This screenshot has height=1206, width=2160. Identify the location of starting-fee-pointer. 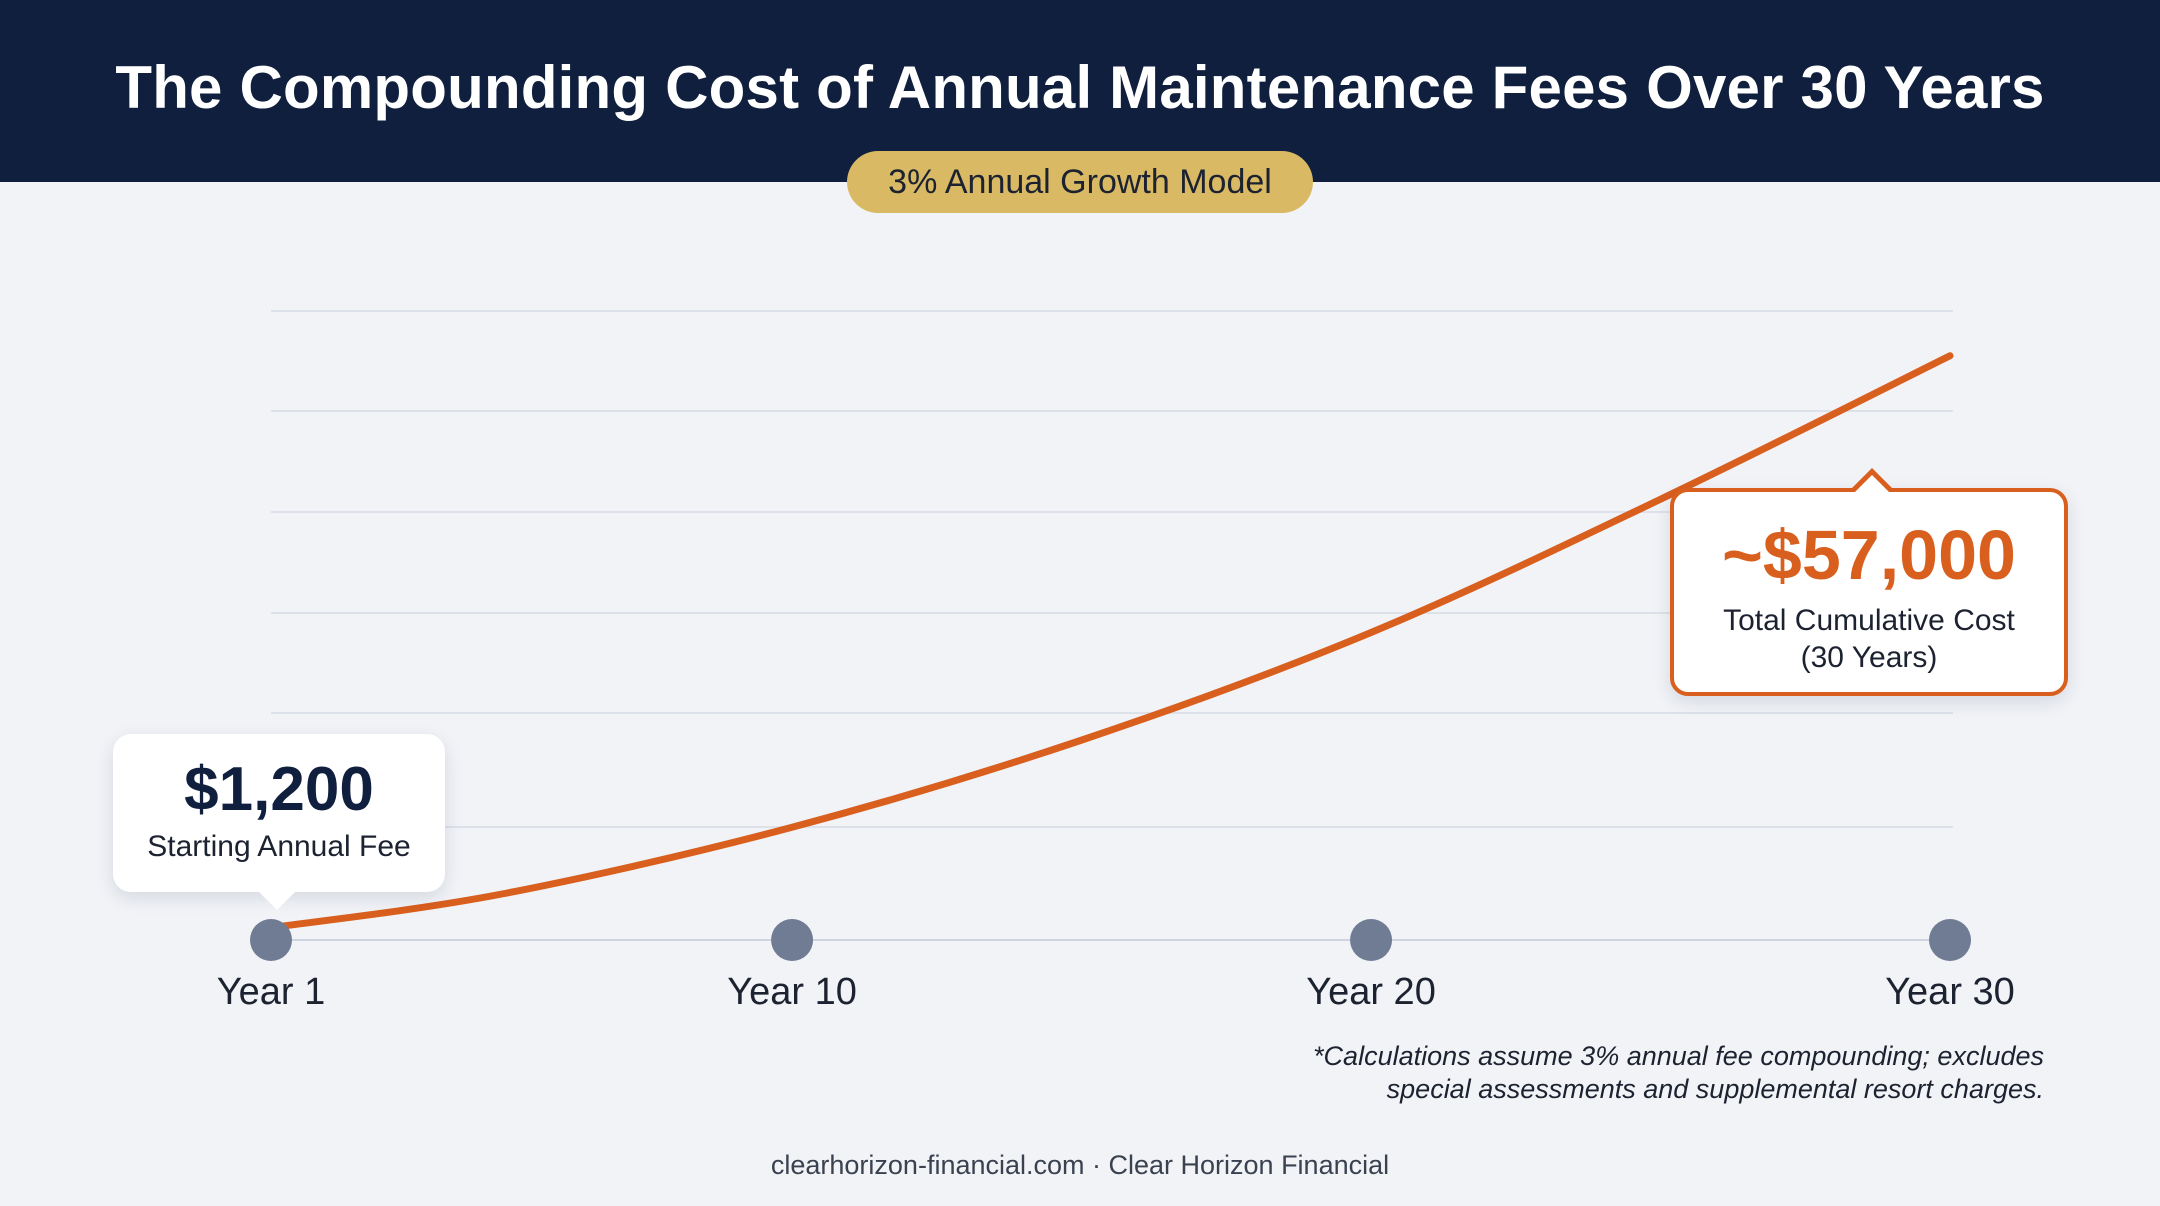
(277, 901).